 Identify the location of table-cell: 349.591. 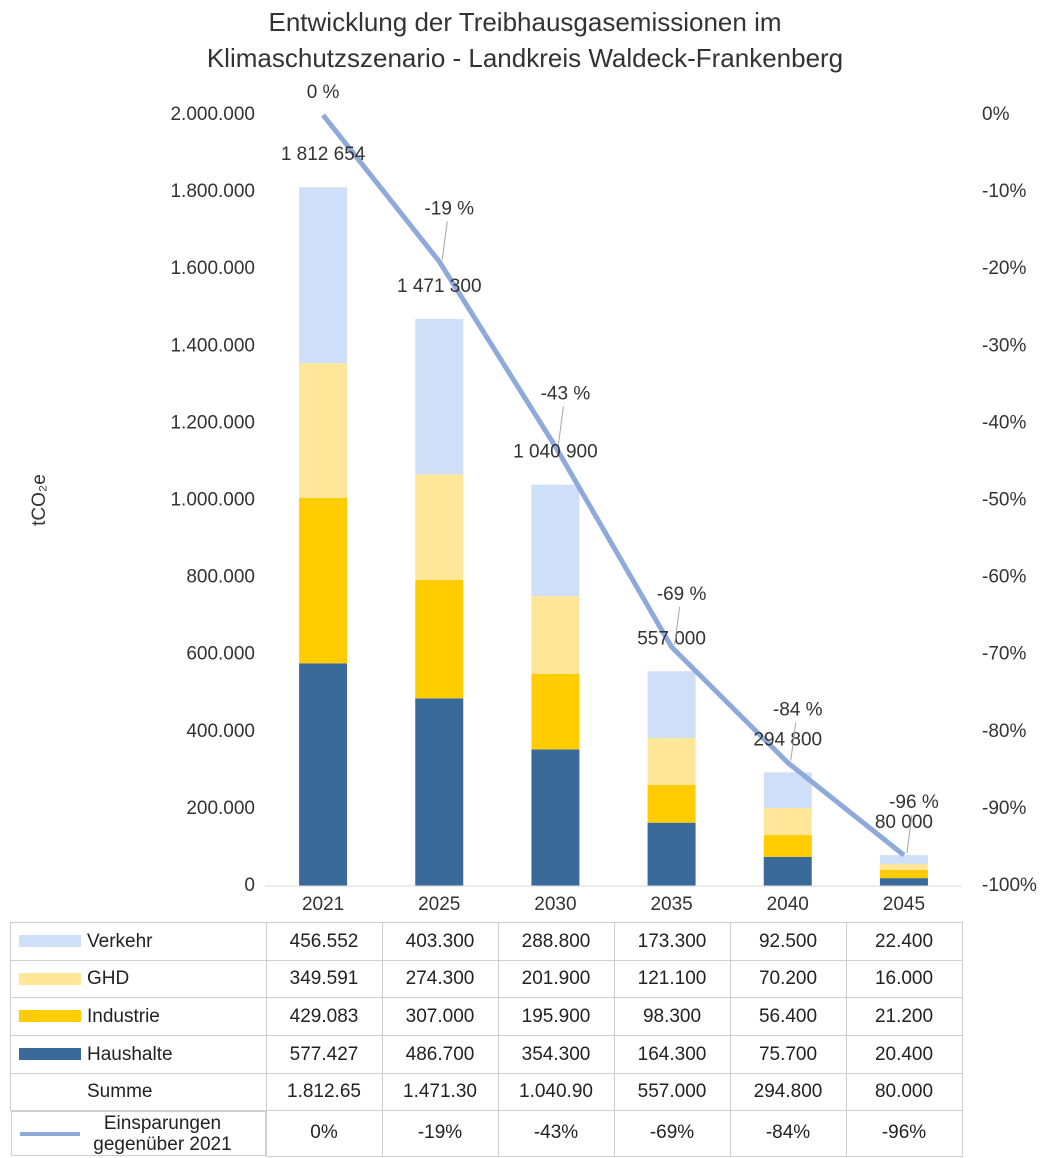
(324, 979).